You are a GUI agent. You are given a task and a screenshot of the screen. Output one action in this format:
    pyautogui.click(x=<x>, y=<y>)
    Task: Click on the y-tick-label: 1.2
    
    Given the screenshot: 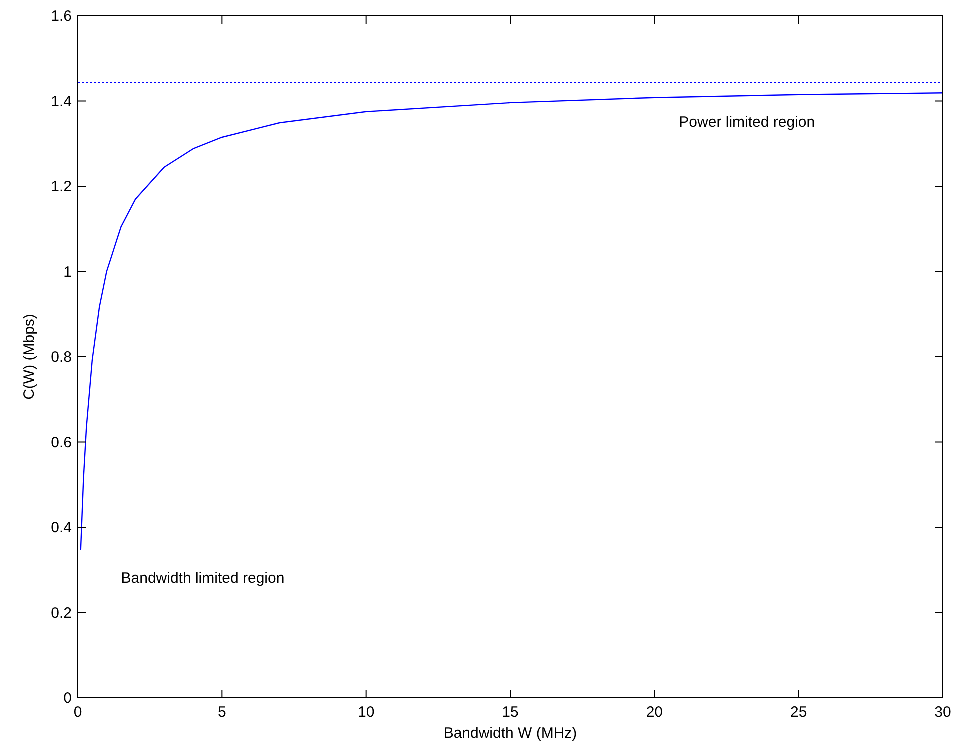 What is the action you would take?
    pyautogui.click(x=61, y=187)
    